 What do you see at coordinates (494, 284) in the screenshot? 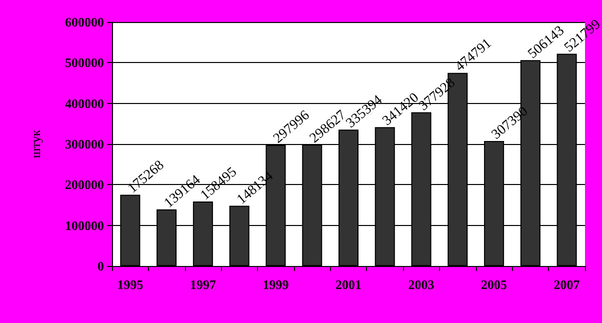
I see `x-tick-label: 2005` at bounding box center [494, 284].